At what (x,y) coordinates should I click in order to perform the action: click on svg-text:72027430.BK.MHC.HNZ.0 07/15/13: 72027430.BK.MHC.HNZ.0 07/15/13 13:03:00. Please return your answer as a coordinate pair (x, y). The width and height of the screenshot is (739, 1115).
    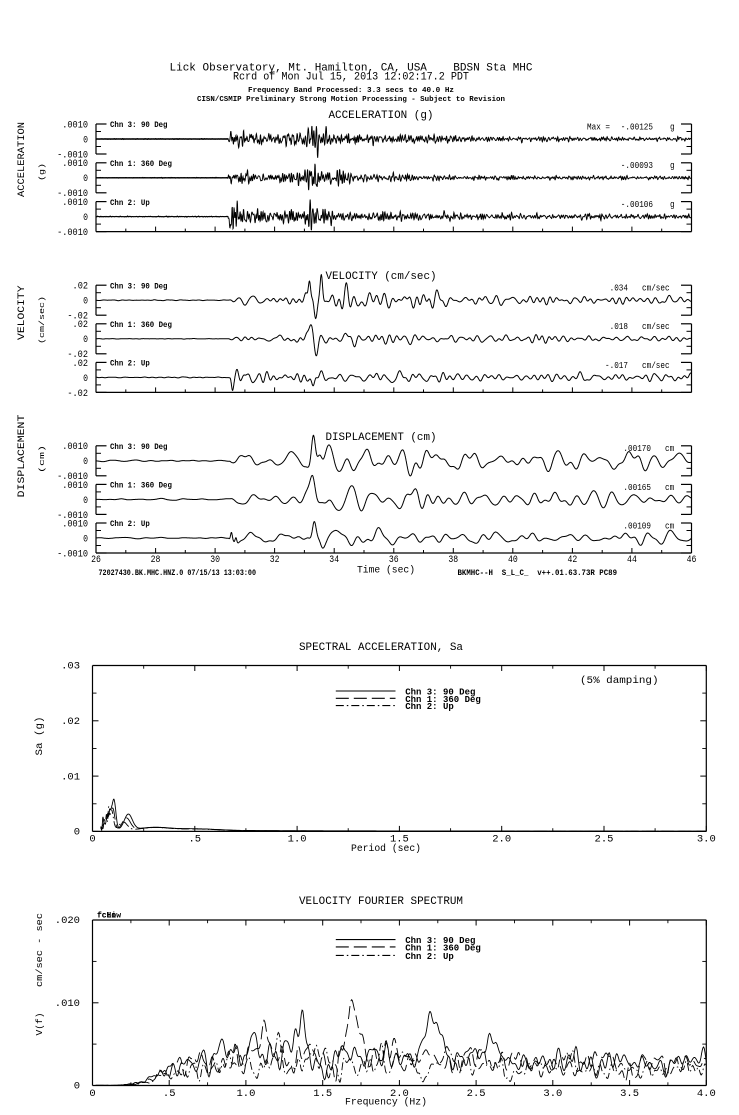
    Looking at the image, I should click on (178, 573).